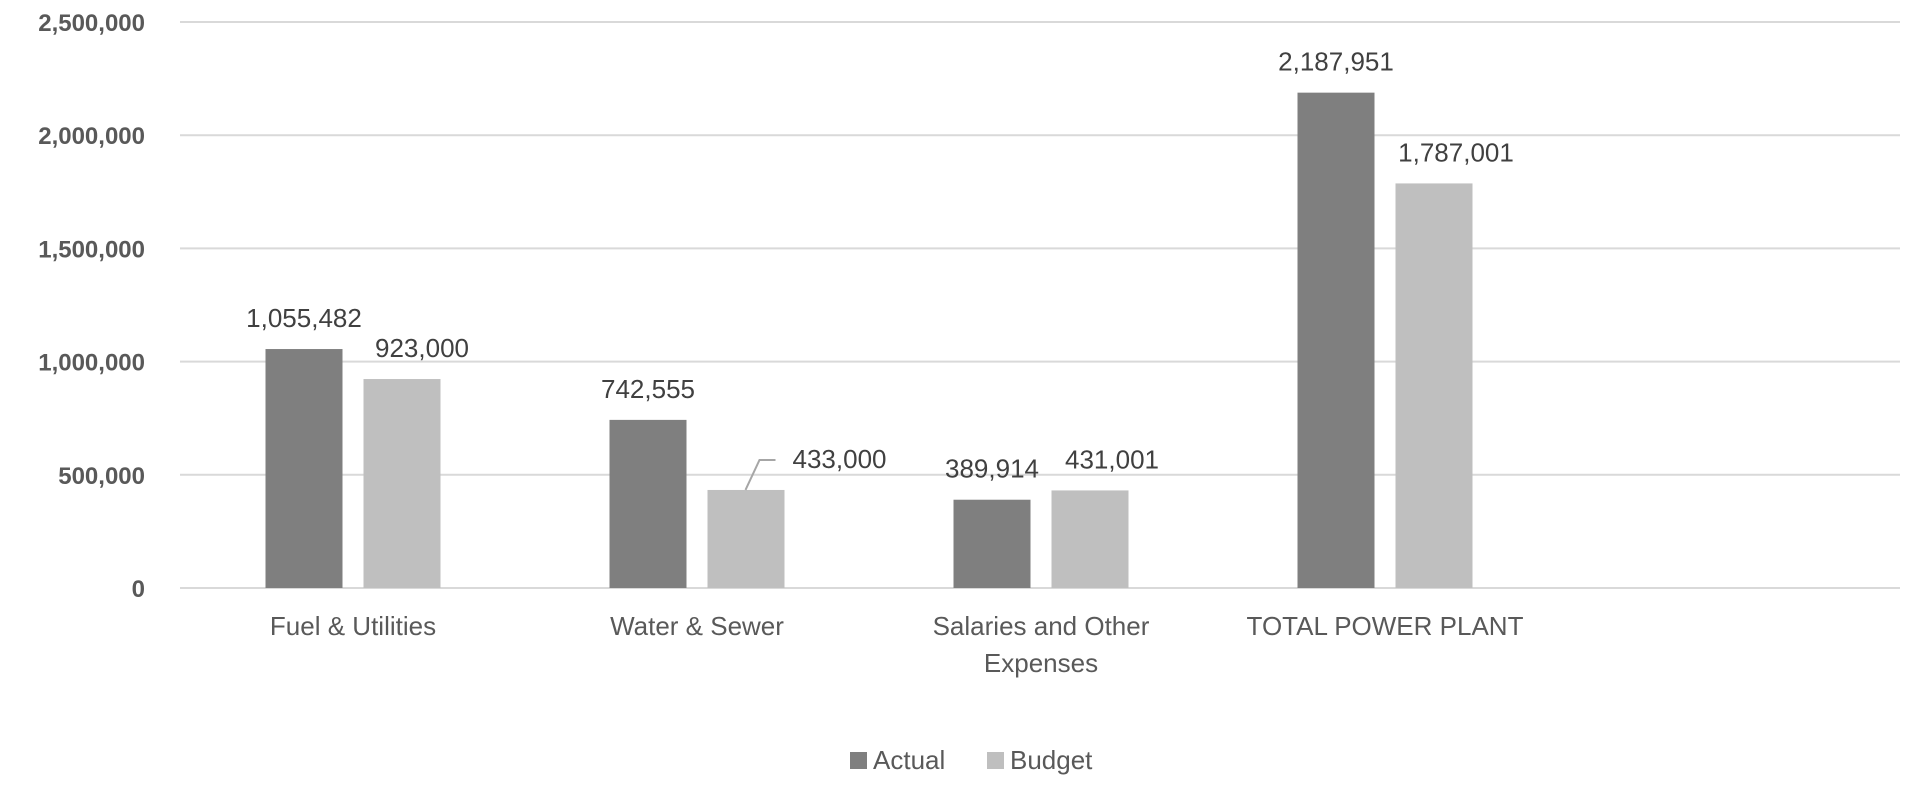  Describe the element at coordinates (91, 363) in the screenshot. I see `y-tick-label: 1,000,000` at that location.